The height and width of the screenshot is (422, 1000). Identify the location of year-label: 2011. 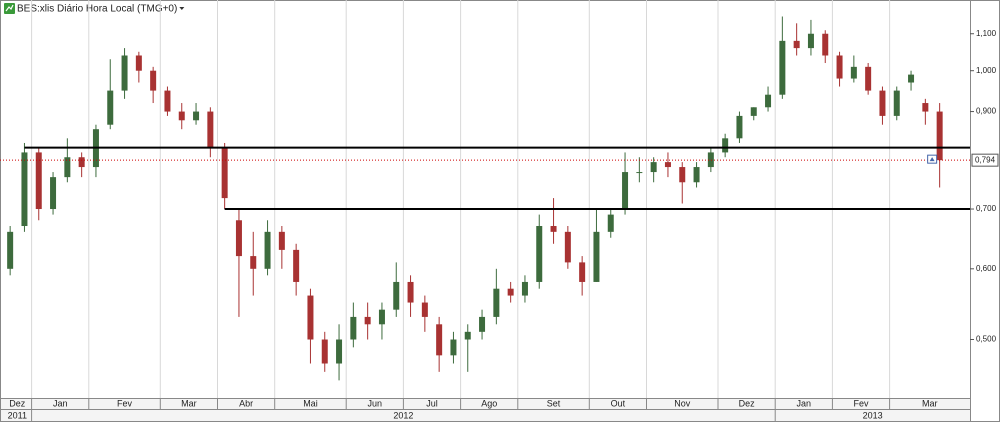
(17, 415).